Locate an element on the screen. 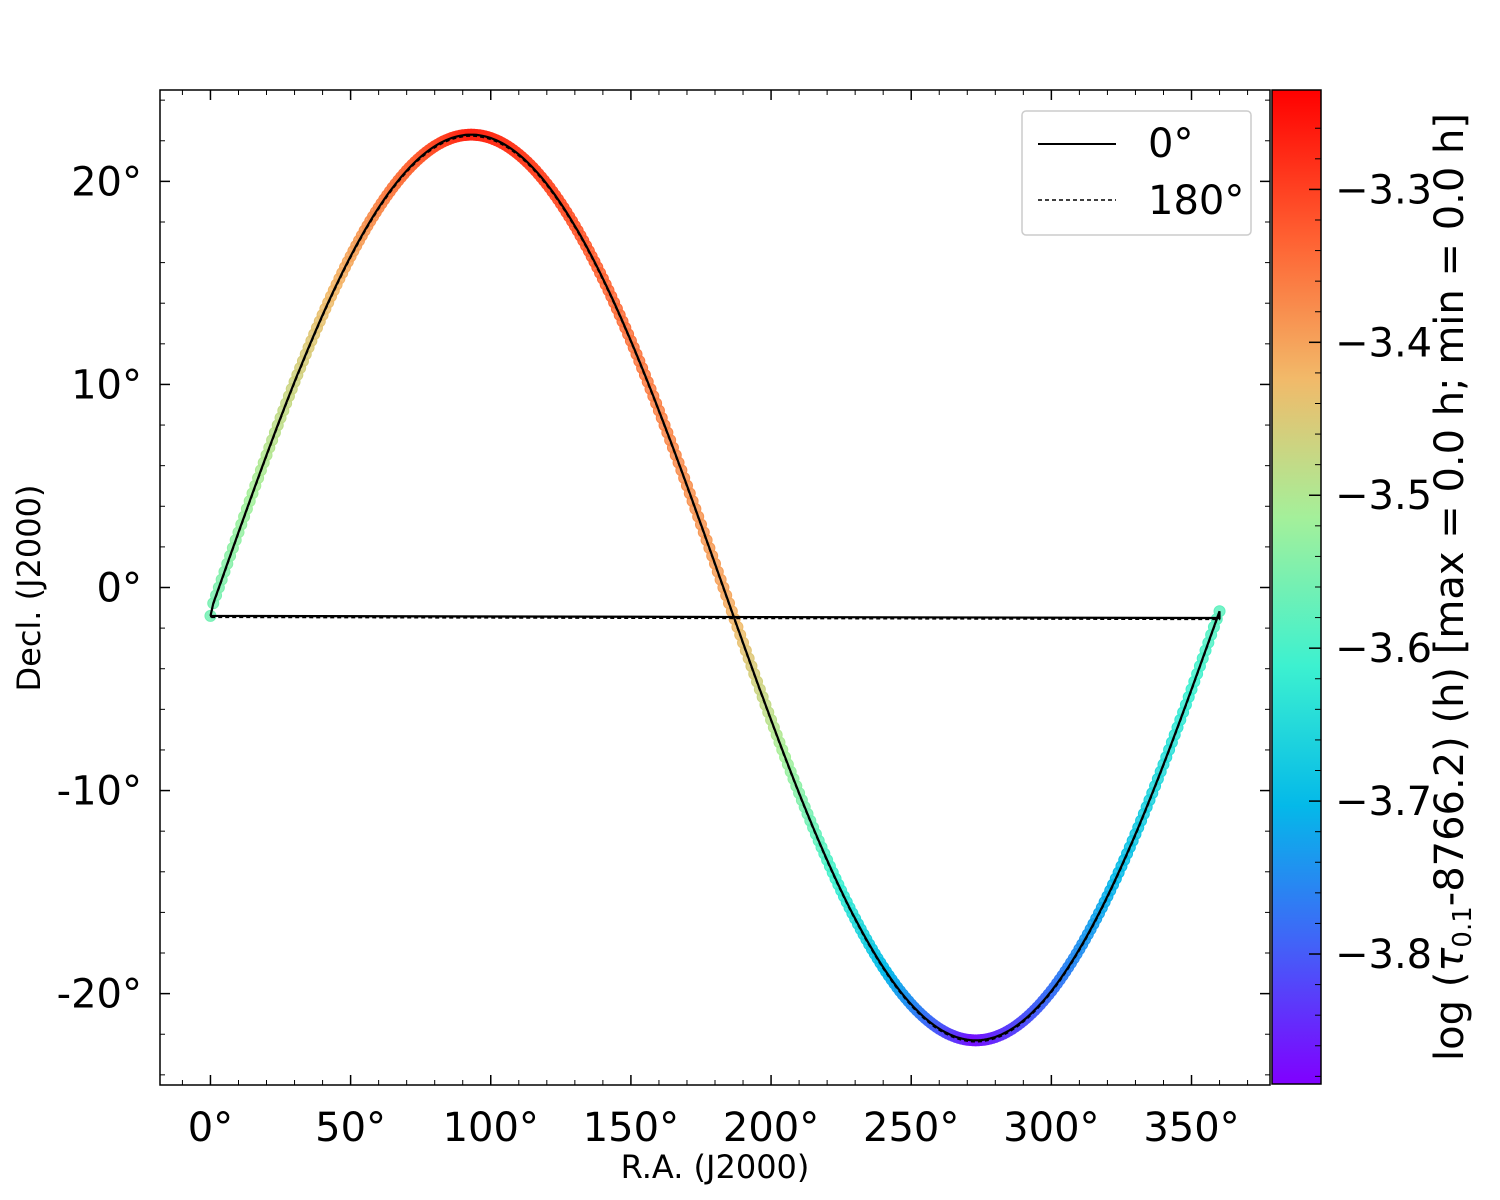  colorbar-ticks: −3.3 −3.4 −3.5 −3.6 −3.7 −3.8 is located at coordinates (1370, 602).